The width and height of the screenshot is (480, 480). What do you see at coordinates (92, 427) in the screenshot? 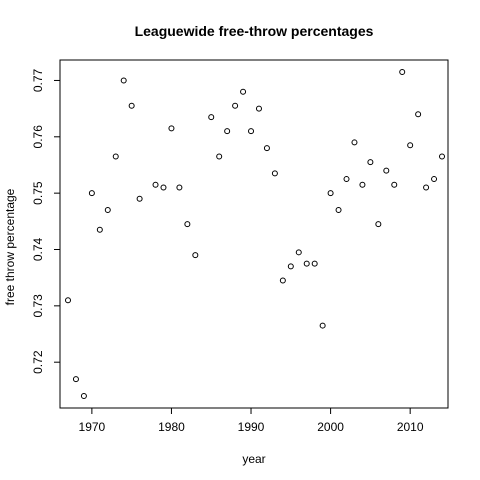
I see `x-tick-label: 1970` at bounding box center [92, 427].